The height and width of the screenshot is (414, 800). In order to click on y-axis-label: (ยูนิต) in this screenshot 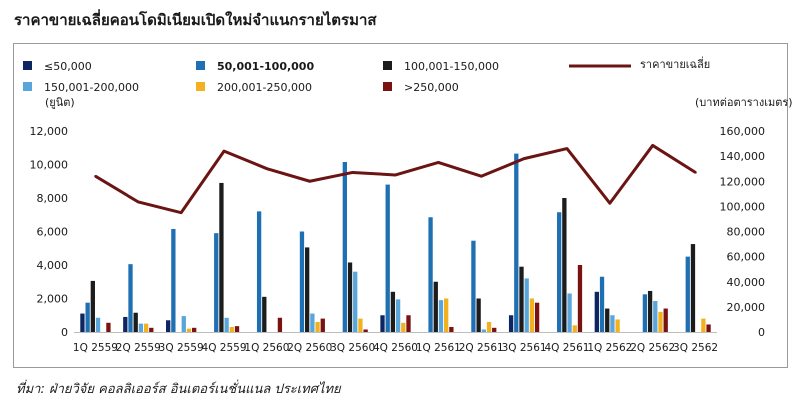, I will do `click(60, 102)`.